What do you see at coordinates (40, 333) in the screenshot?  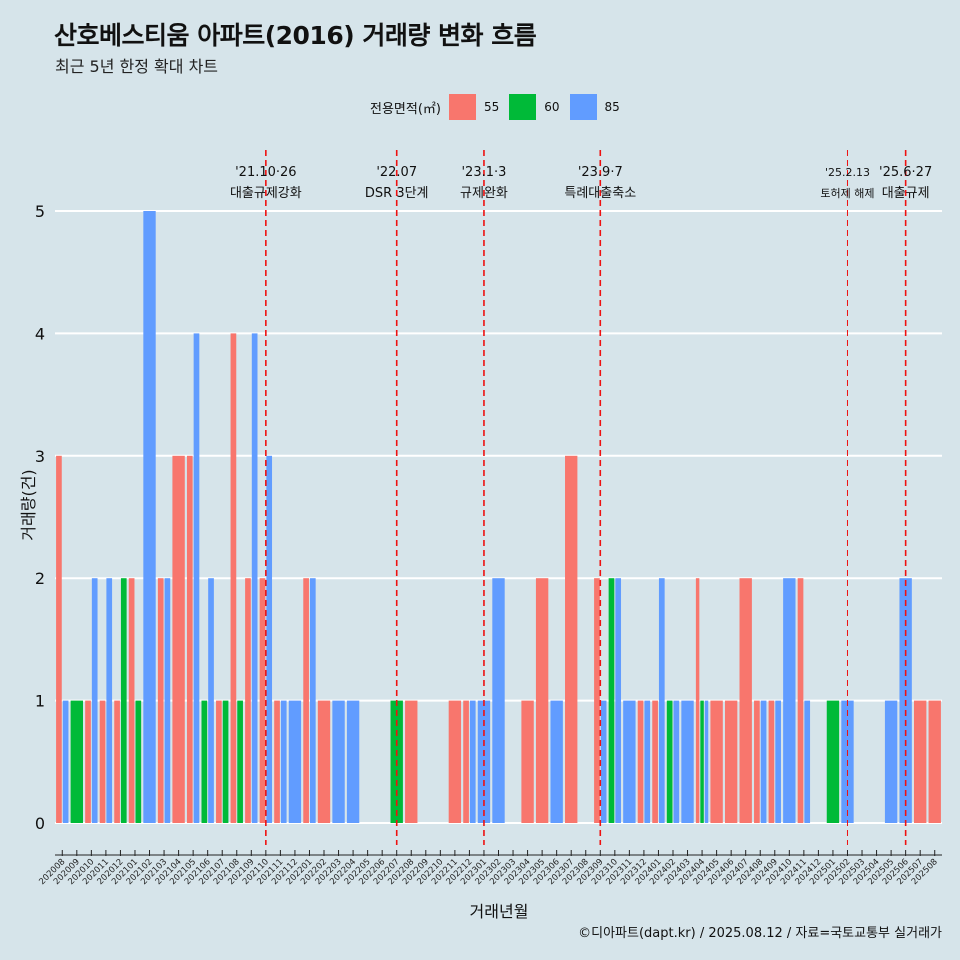 I see `y-tick-label-4: 4` at bounding box center [40, 333].